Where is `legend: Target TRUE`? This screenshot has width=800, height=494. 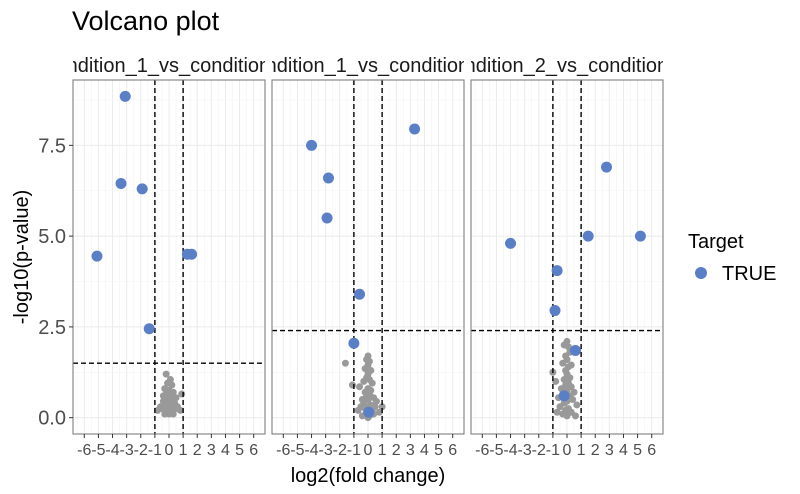
legend: Target TRUE is located at coordinates (732, 258).